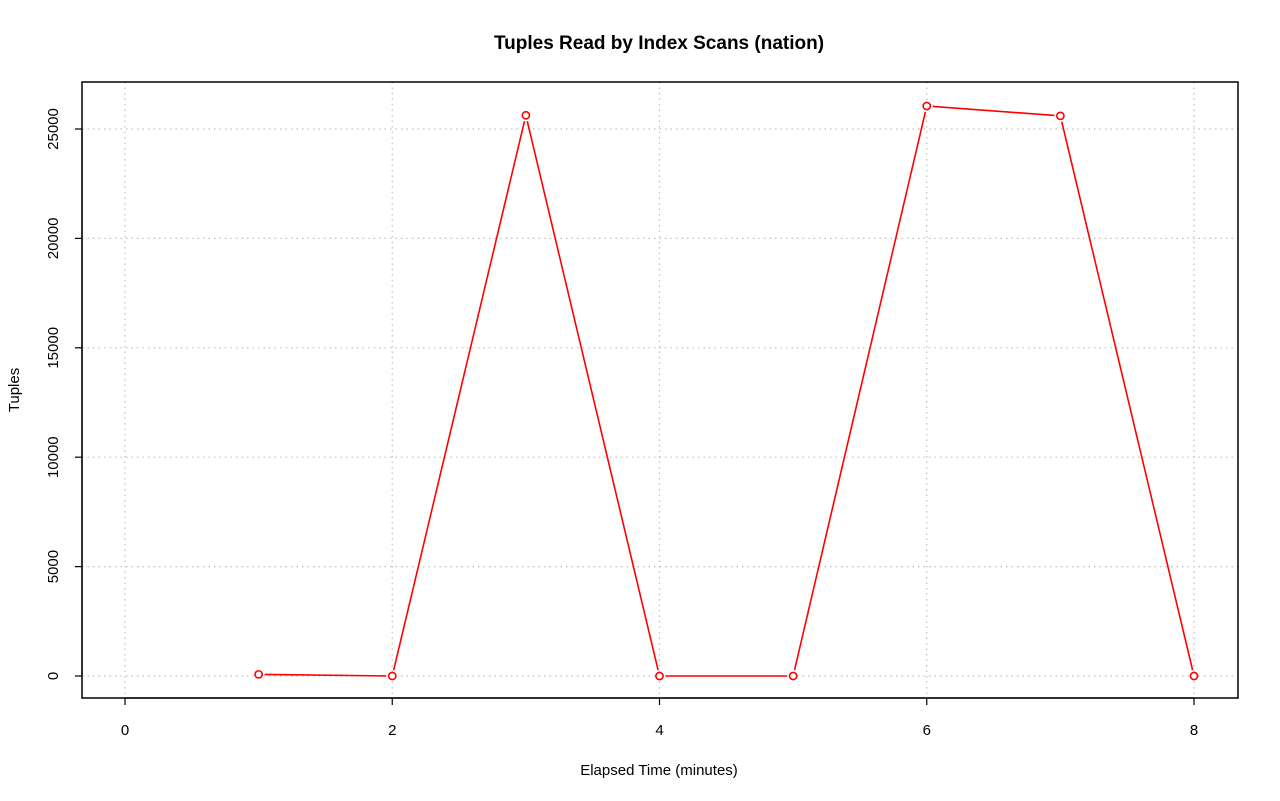 The width and height of the screenshot is (1280, 801). Describe the element at coordinates (14, 390) in the screenshot. I see `y-axis-label: Tuples` at that location.